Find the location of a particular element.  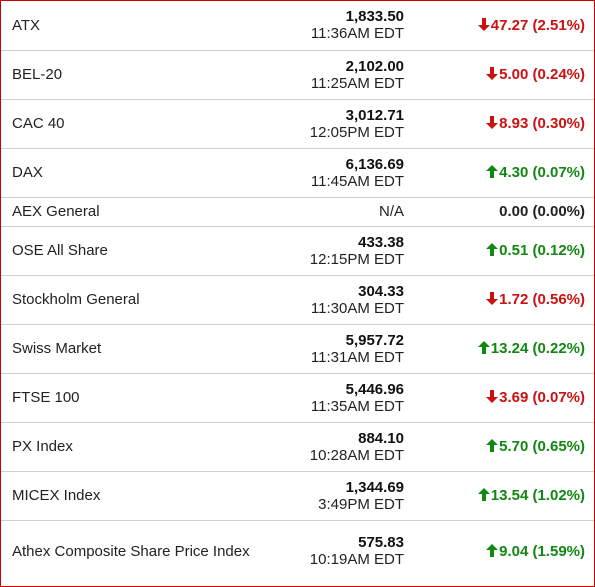

index-value: 575.83 is located at coordinates (381, 543).